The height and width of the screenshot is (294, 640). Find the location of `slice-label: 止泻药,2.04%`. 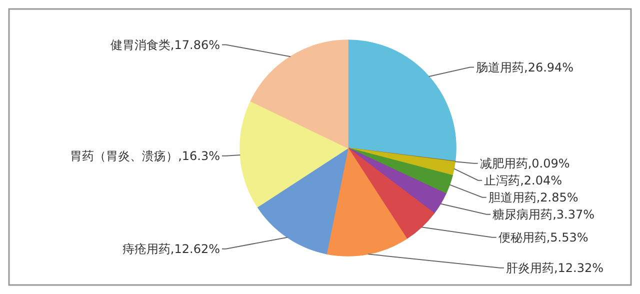

slice-label: 止泻药,2.04% is located at coordinates (523, 181).